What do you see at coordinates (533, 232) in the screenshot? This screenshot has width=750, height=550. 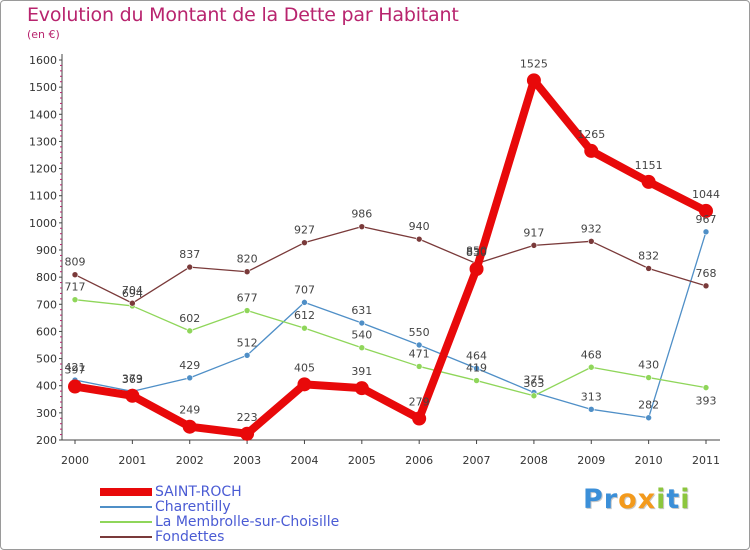 I see `data-label-fondettes: 917` at bounding box center [533, 232].